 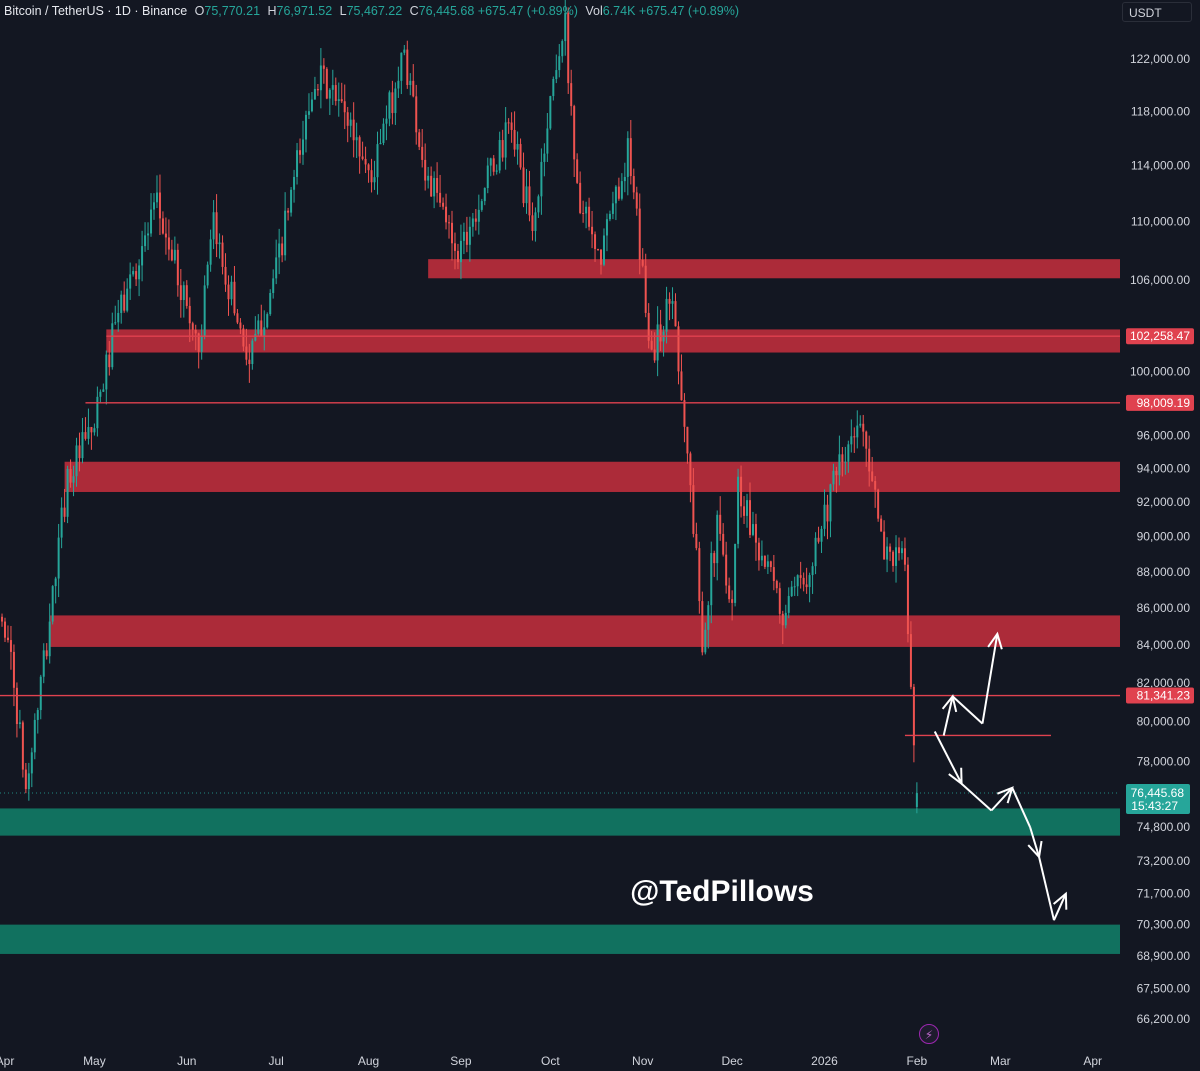 I want to click on level-price-label: 102,258.47, so click(x=1160, y=336).